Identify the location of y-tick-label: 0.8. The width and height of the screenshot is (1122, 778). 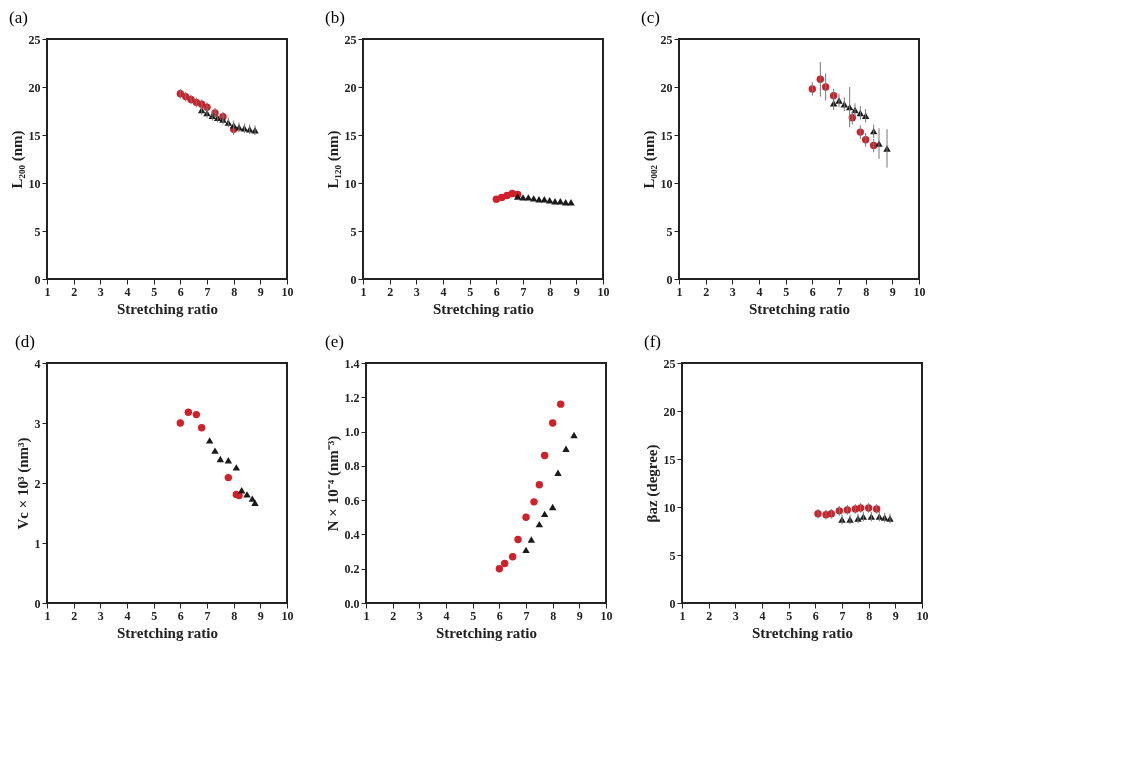
(352, 466).